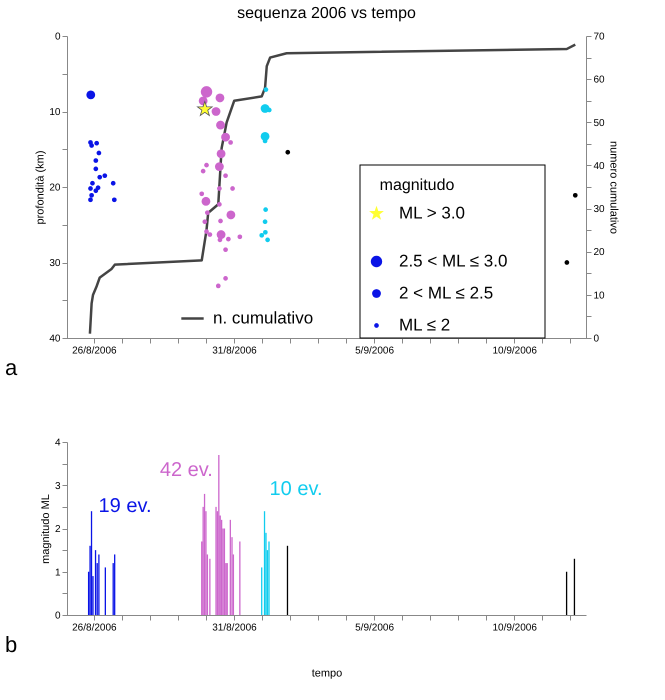  Describe the element at coordinates (597, 339) in the screenshot. I see `y2-tick-label: 0` at that location.